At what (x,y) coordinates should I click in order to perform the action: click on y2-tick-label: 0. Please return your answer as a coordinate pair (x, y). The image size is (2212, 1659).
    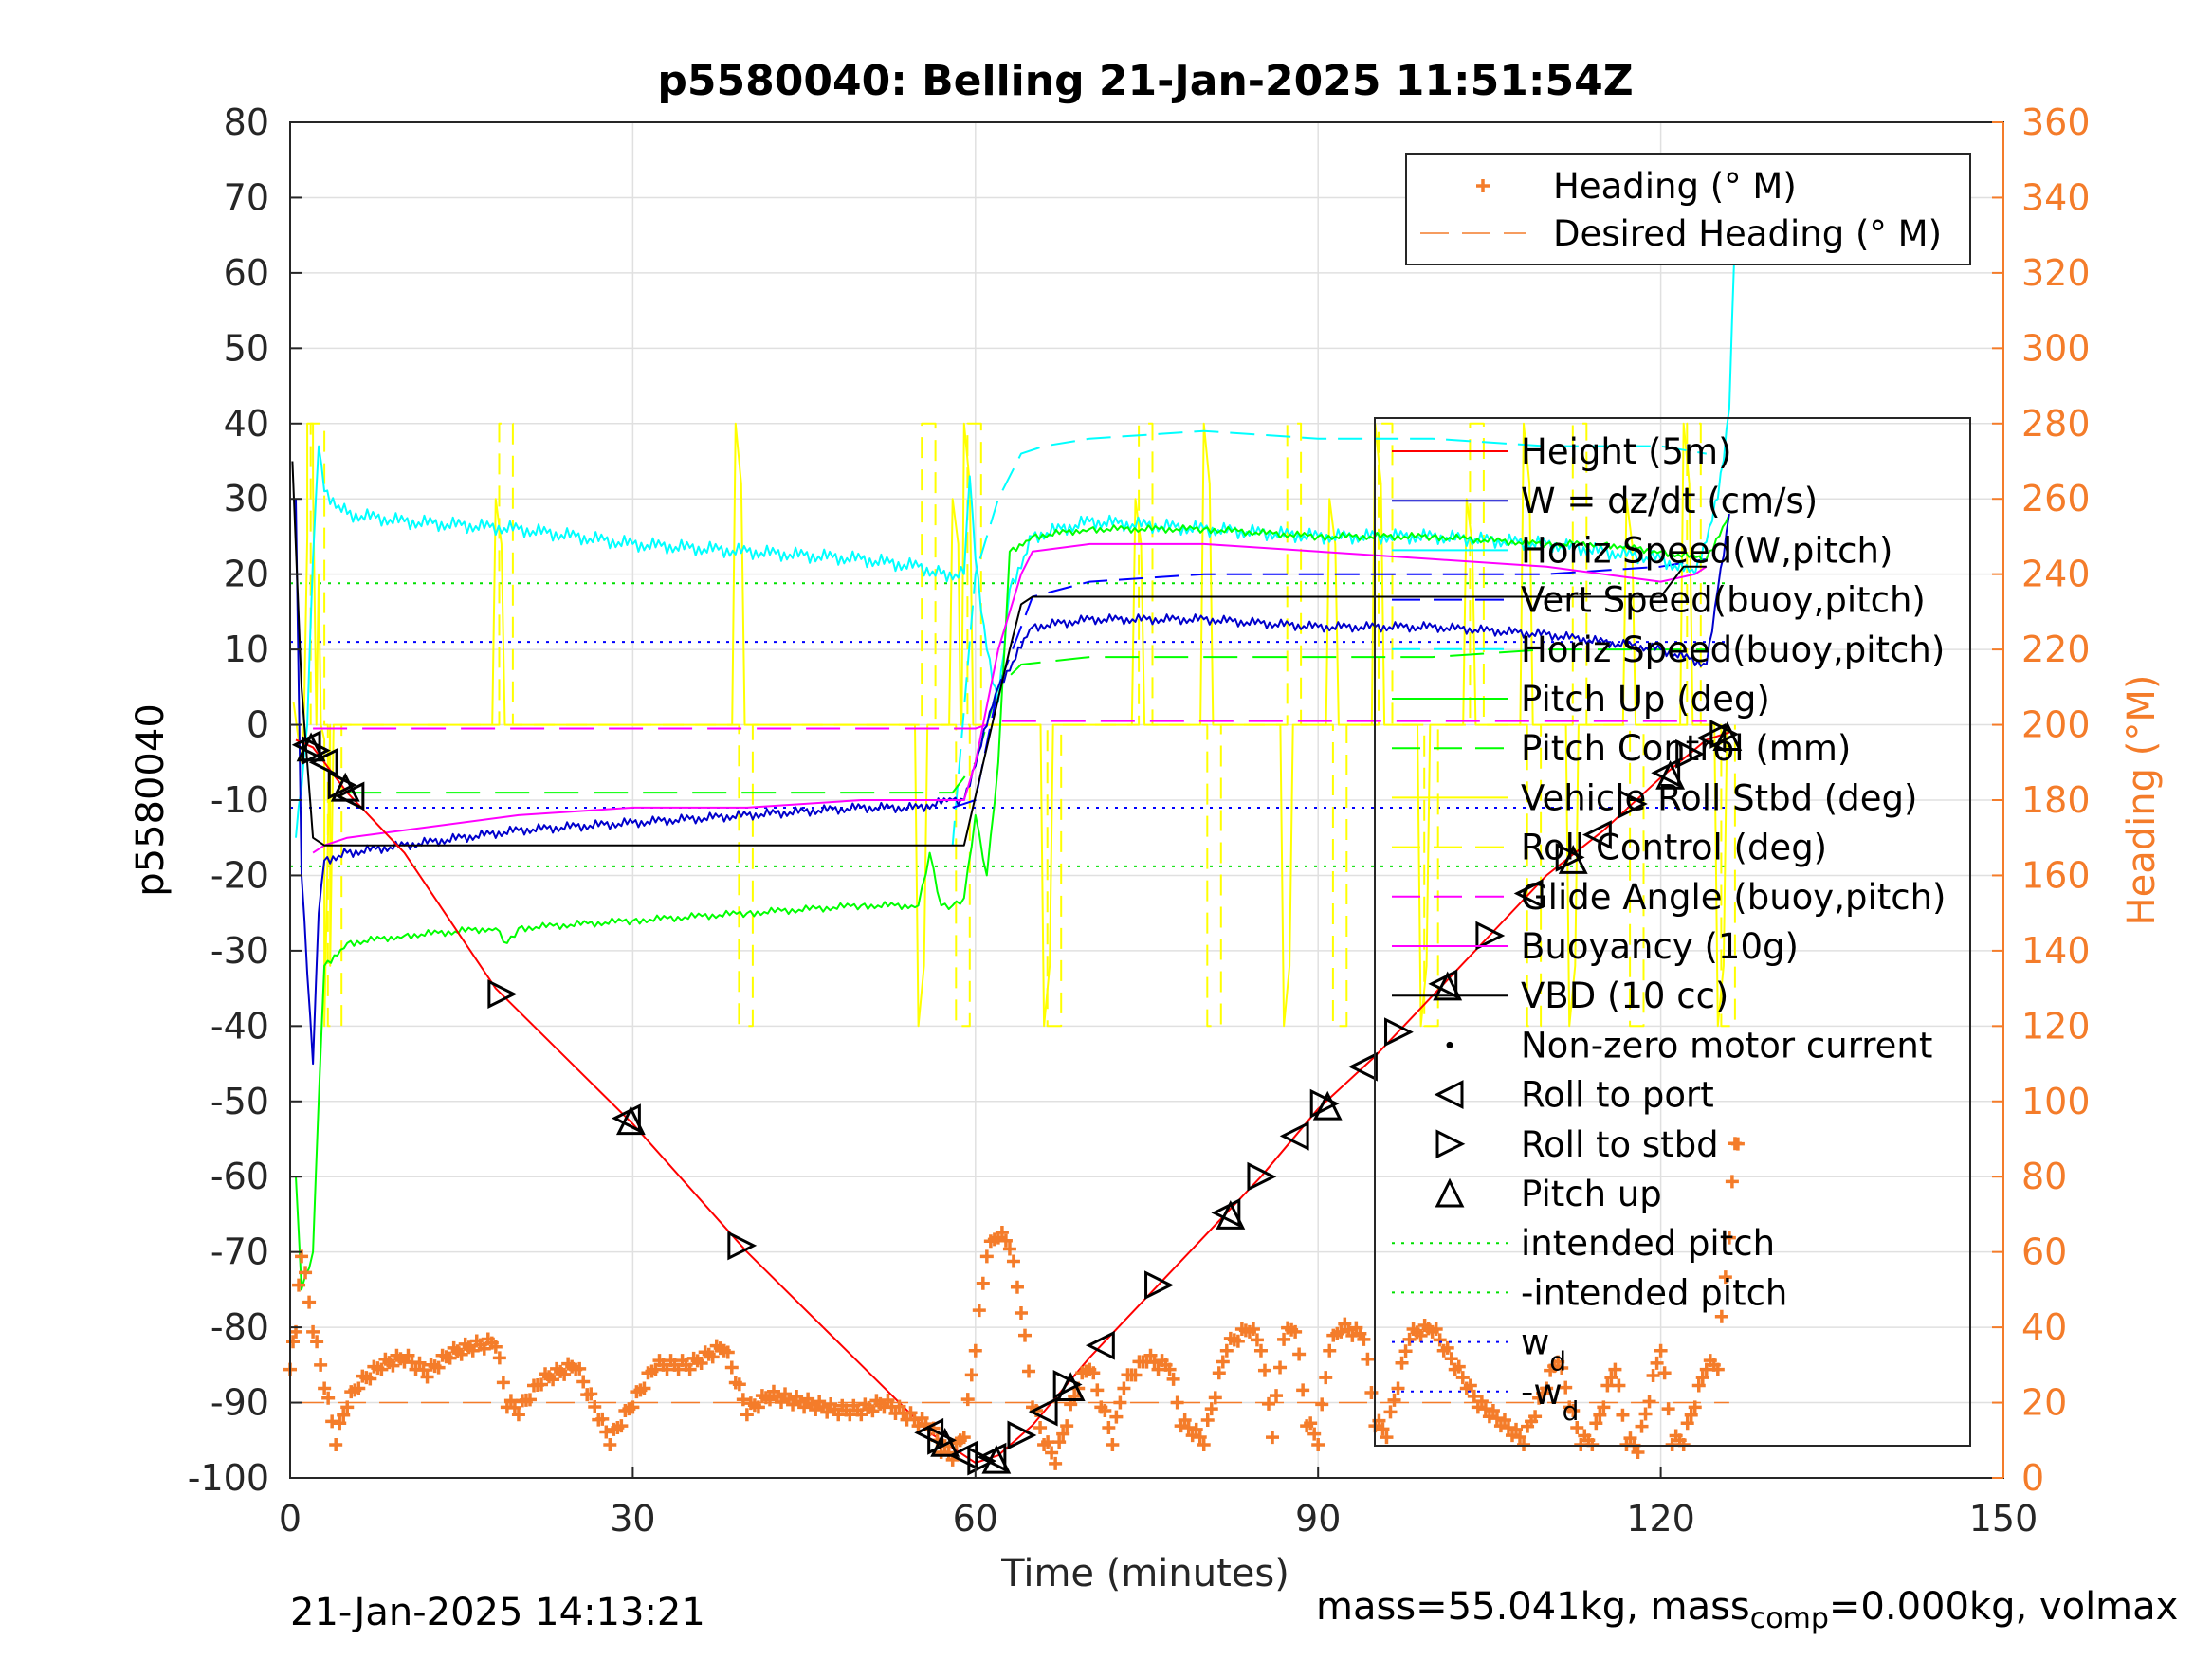
    Looking at the image, I should click on (2032, 1478).